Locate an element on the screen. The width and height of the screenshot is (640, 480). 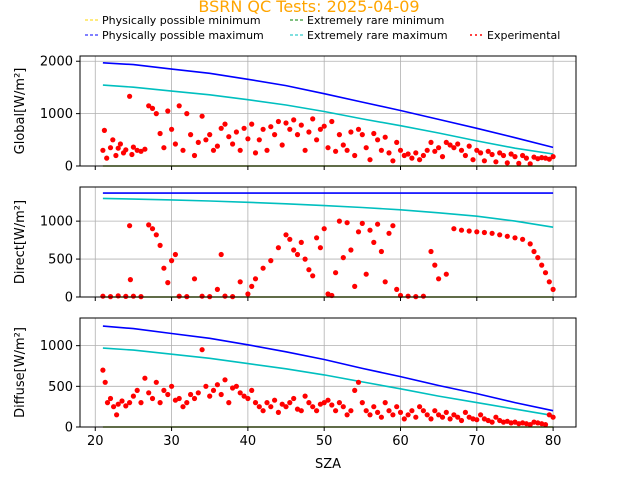
series-line-max_rare is located at coordinates (328, 382).